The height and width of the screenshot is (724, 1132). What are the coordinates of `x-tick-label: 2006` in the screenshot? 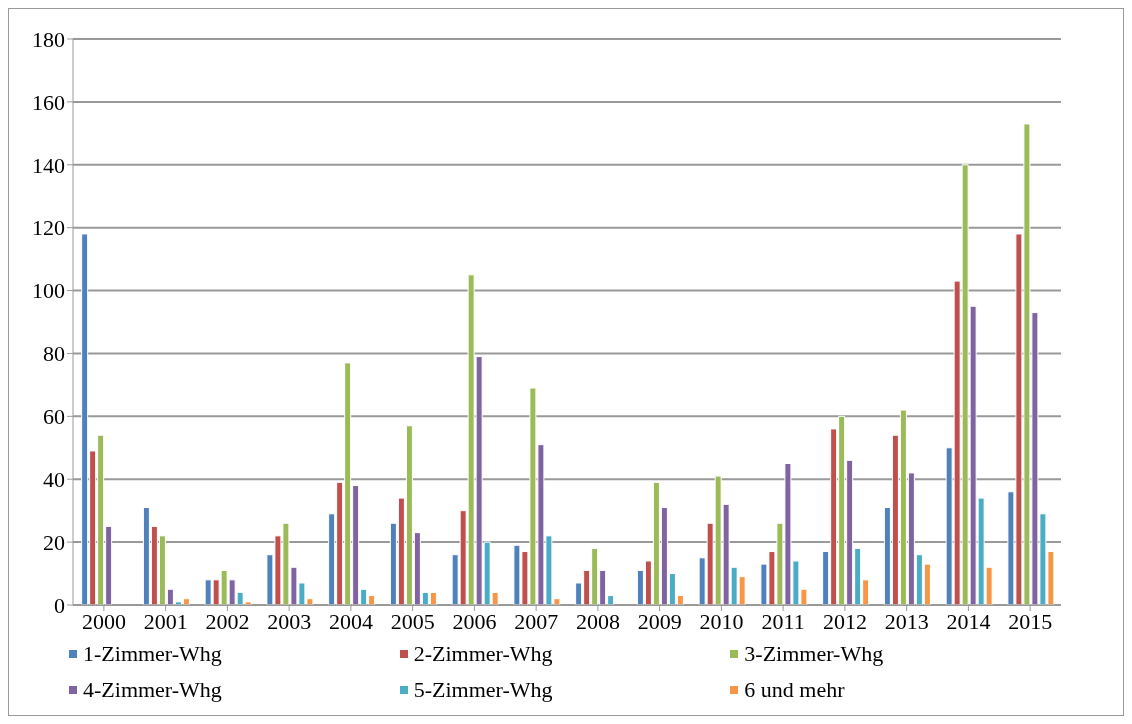 It's located at (474, 621).